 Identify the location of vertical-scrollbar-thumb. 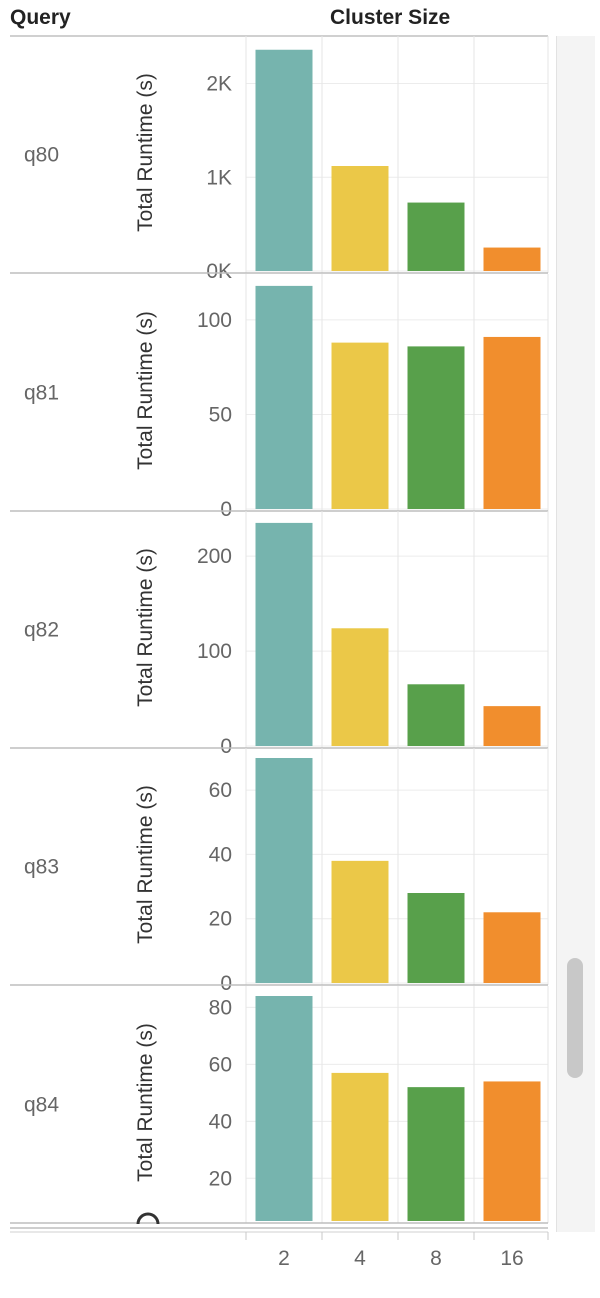
(575, 1018).